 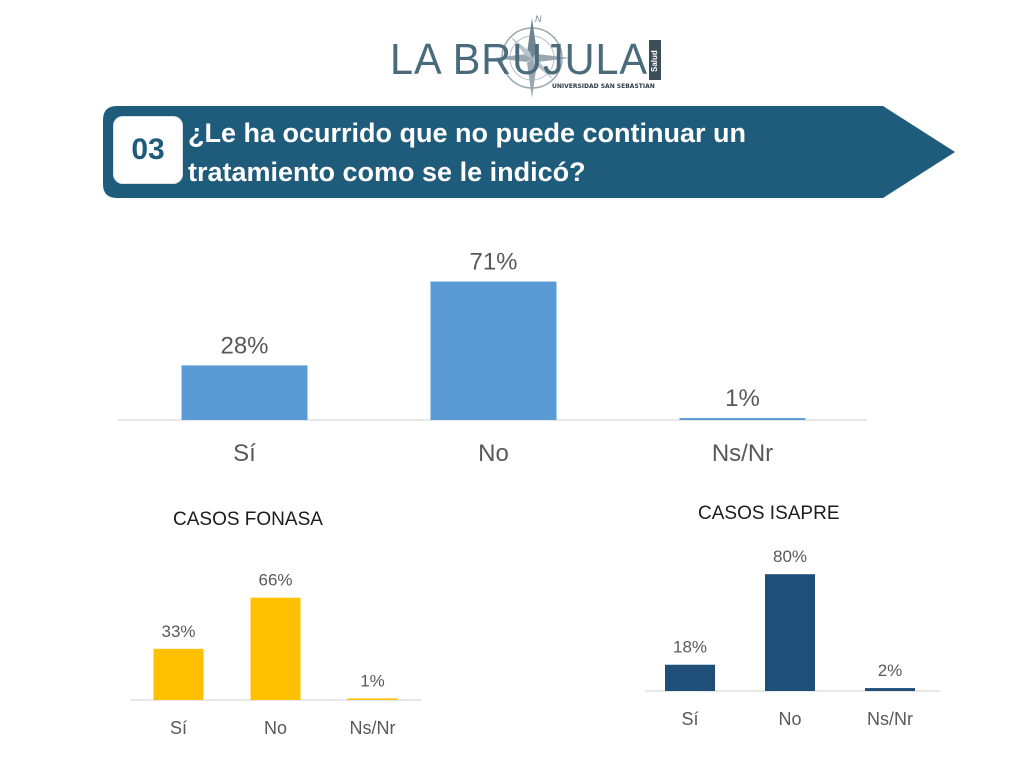 I want to click on isapre-value-label-no: 80%, so click(x=790, y=556).